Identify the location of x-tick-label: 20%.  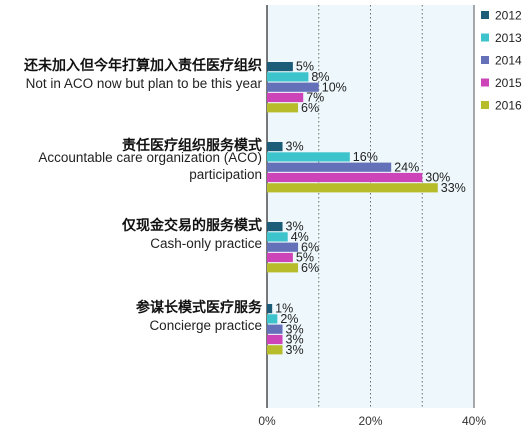
(370, 421).